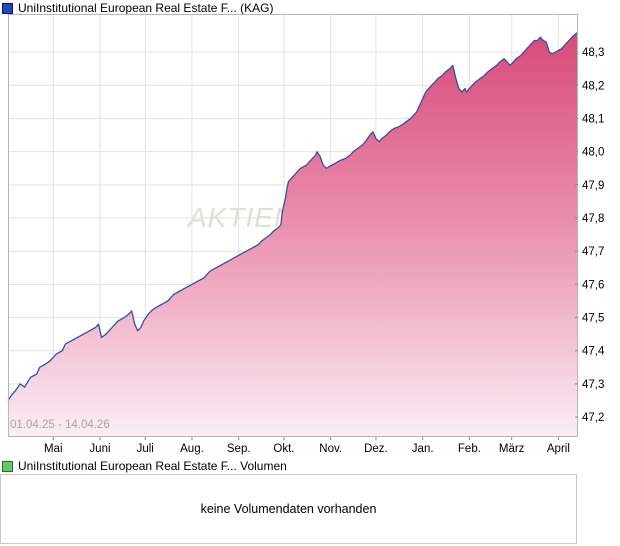  I want to click on volume-empty-message: keine Volumendaten vorhanden, so click(288, 509).